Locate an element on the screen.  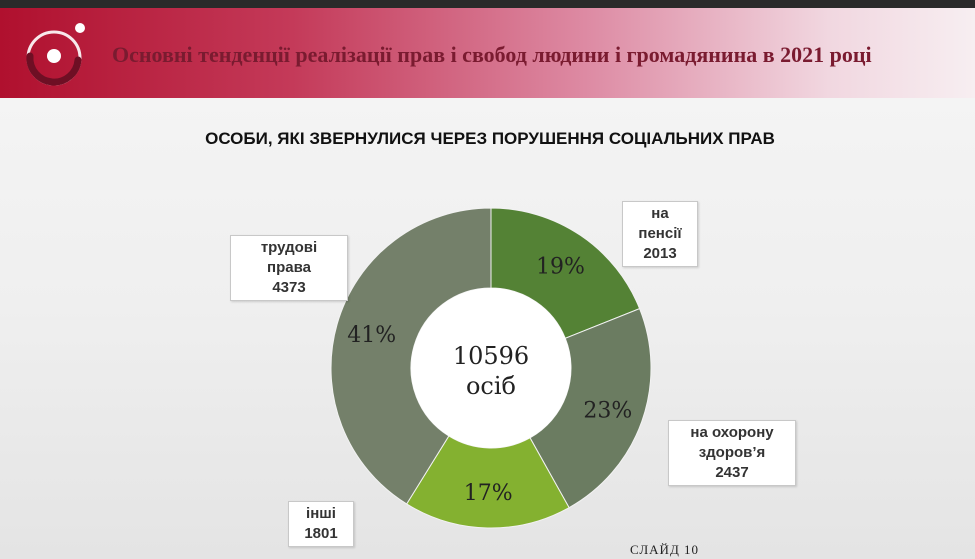
callout-labor: трудові права 4373 is located at coordinates (289, 268).